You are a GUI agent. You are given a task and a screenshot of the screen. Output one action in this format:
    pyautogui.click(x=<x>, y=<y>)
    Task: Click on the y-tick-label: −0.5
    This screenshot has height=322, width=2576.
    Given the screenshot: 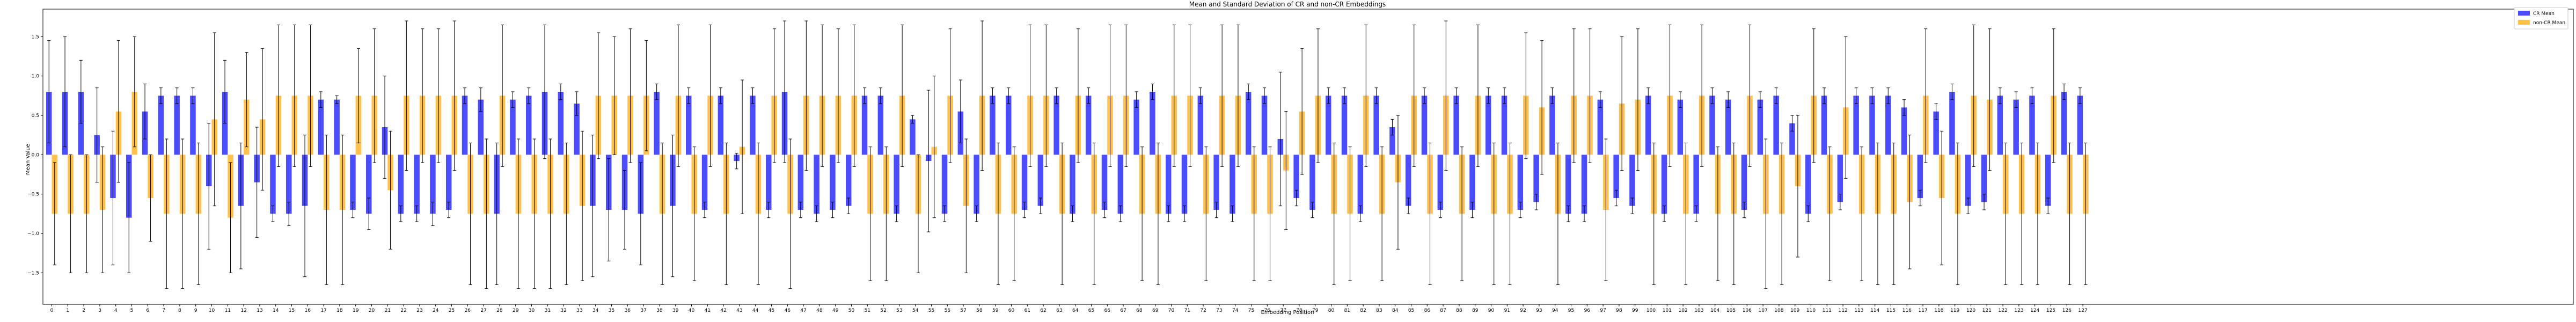 What is the action you would take?
    pyautogui.click(x=33, y=194)
    